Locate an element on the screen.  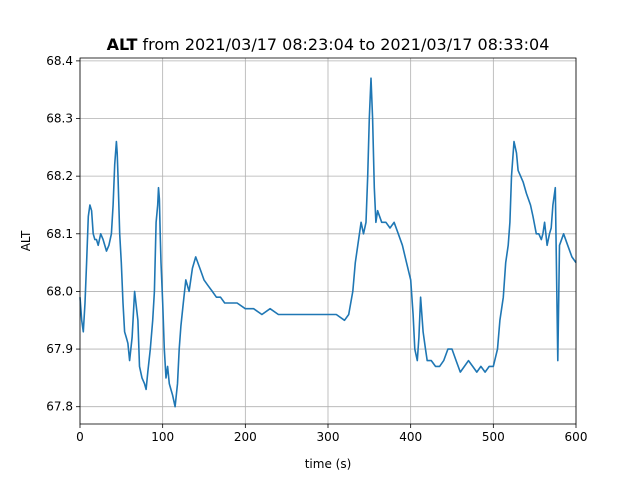
chart-title-bold: ALT is located at coordinates (122, 44).